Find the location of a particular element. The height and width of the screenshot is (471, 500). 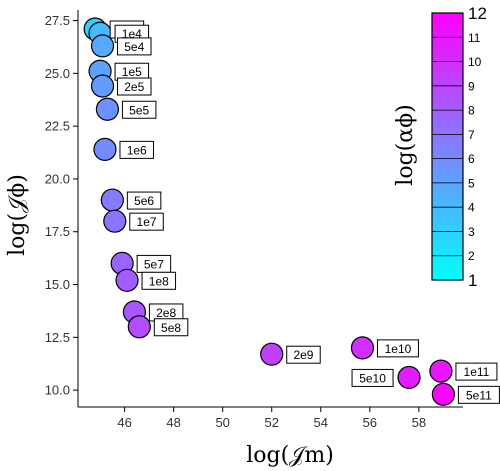

svg-text: 1e7 is located at coordinates (147, 222).